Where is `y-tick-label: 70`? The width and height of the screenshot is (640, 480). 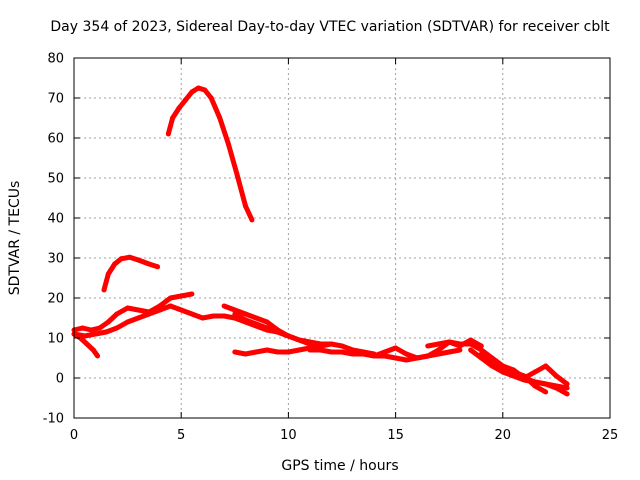
y-tick-label: 70 is located at coordinates (55, 99).